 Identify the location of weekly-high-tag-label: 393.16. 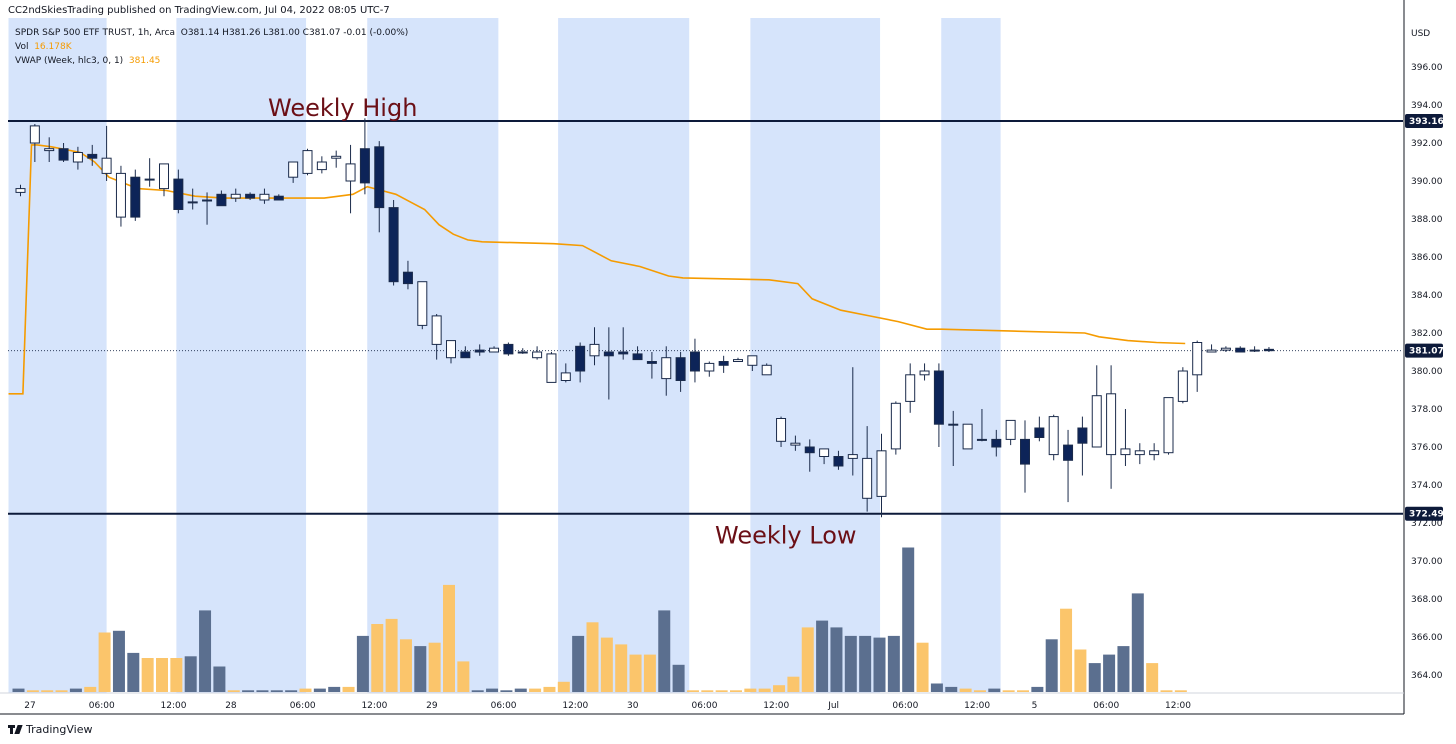
(1426, 122).